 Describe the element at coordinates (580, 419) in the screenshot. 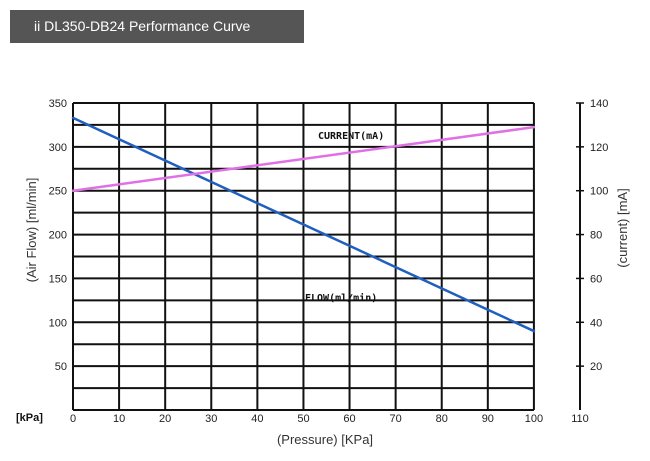

I see `x-tick-label: 110` at that location.